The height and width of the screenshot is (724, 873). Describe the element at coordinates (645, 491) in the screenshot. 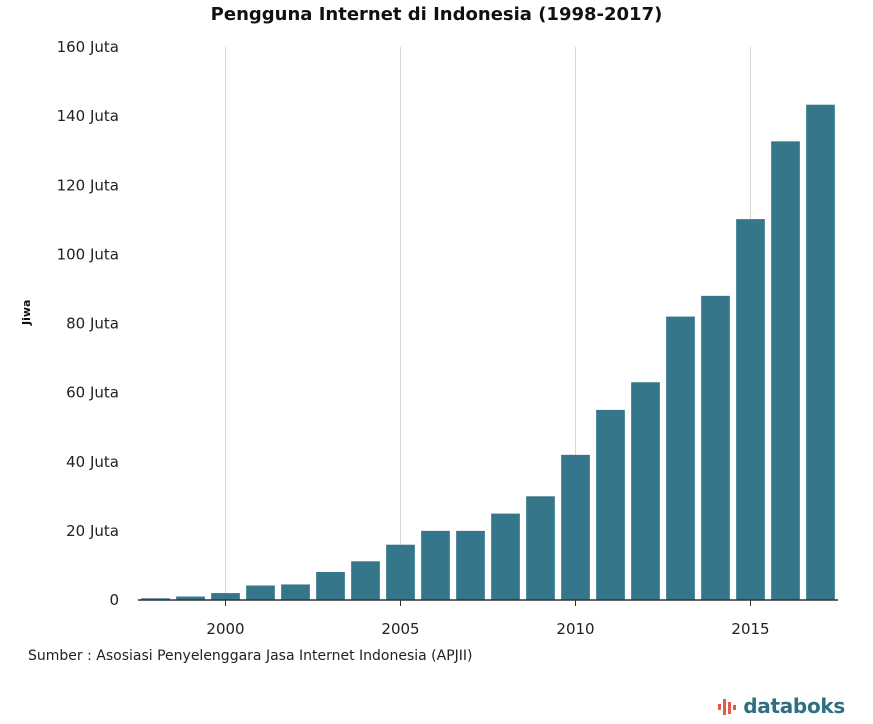

I see `bar-2012` at that location.